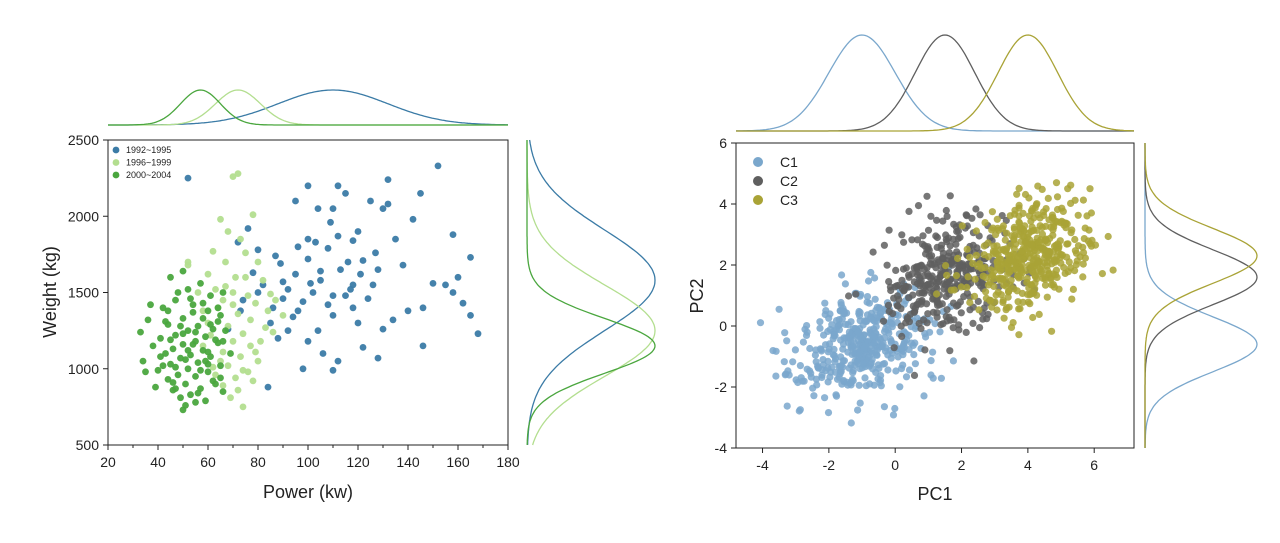  What do you see at coordinates (591, 293) in the screenshot?
I see `density-curve-y-1996~1999` at bounding box center [591, 293].